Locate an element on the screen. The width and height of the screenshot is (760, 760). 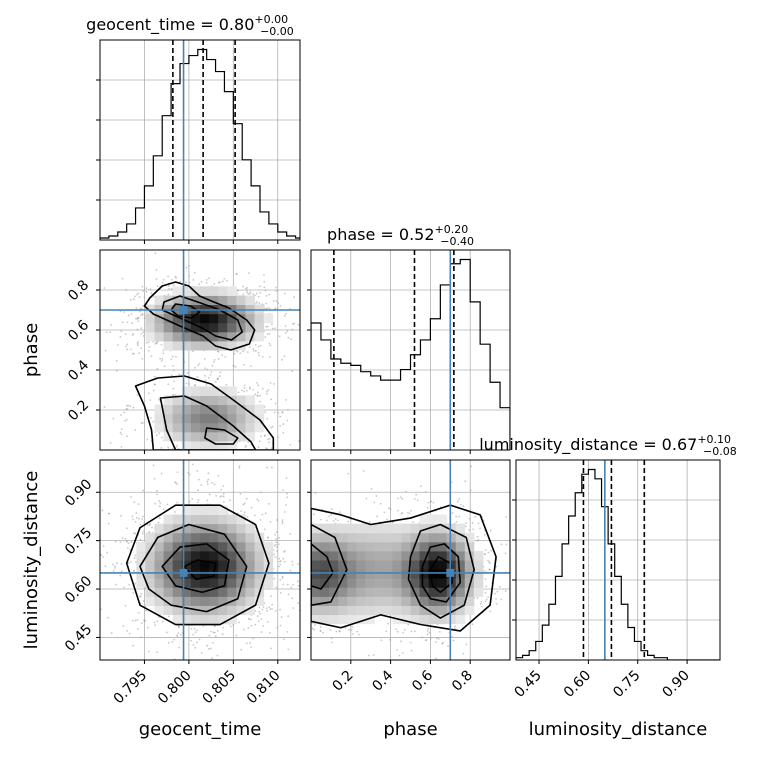
panel-frame is located at coordinates (410, 560).